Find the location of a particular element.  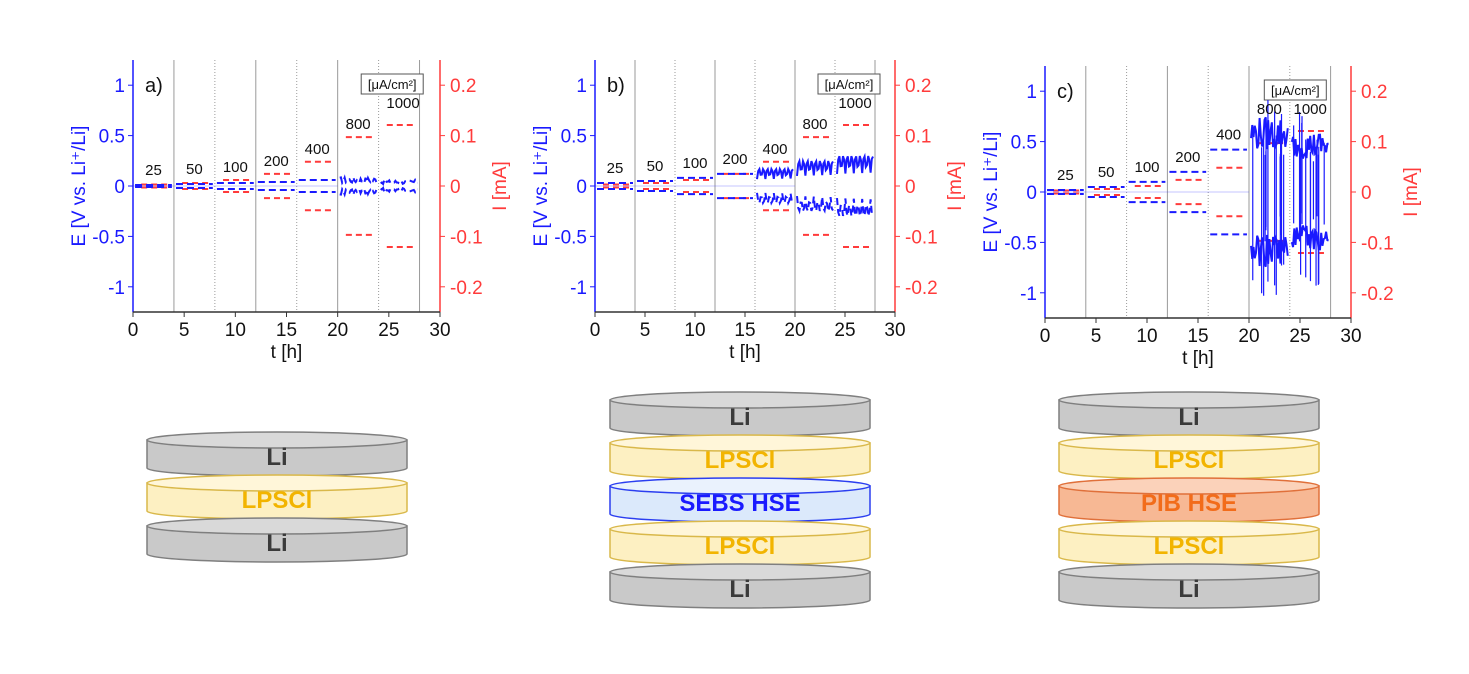

y-right-axis-label: I [mA] is located at coordinates (955, 186).